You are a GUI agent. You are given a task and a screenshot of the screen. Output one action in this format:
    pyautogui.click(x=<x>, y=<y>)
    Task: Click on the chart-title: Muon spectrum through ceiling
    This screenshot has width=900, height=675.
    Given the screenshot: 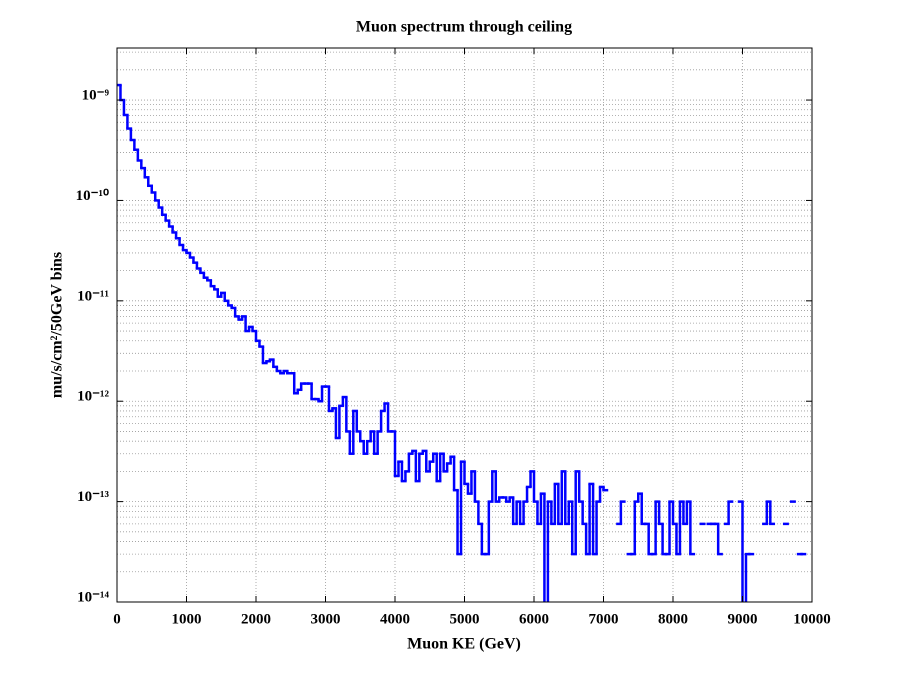 What is the action you would take?
    pyautogui.click(x=464, y=27)
    